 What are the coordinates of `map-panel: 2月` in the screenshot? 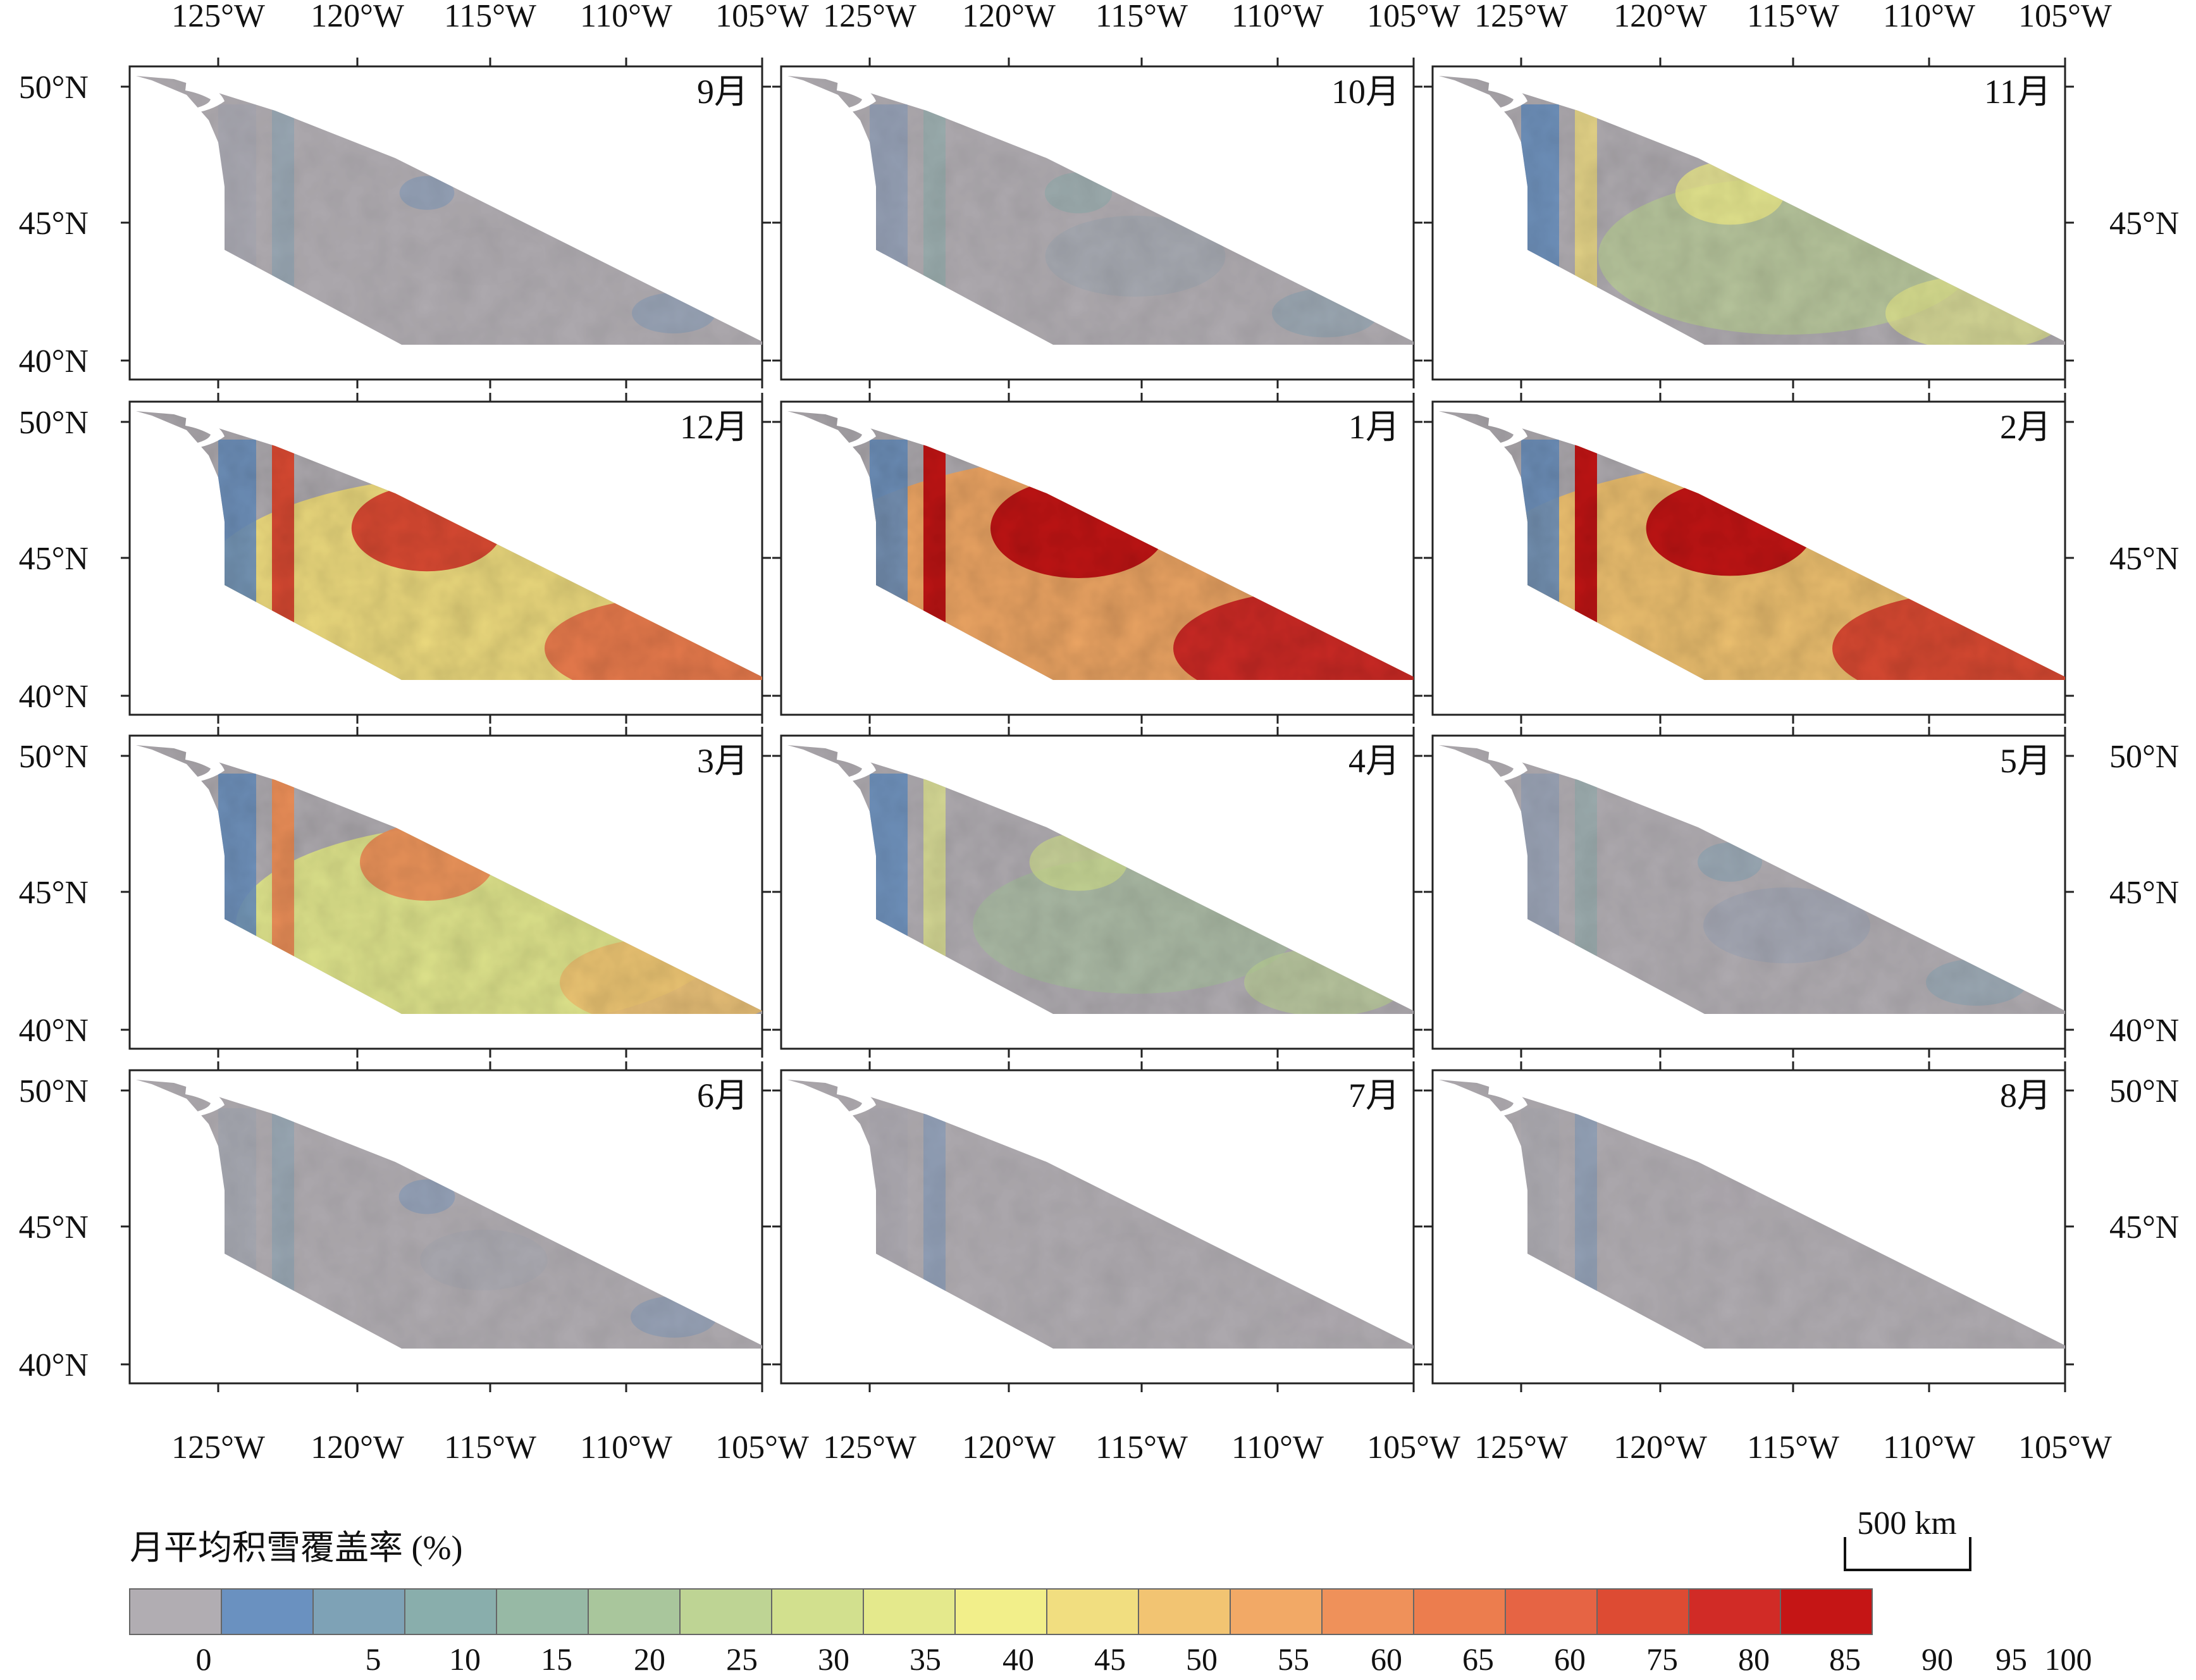 It's located at (1749, 558).